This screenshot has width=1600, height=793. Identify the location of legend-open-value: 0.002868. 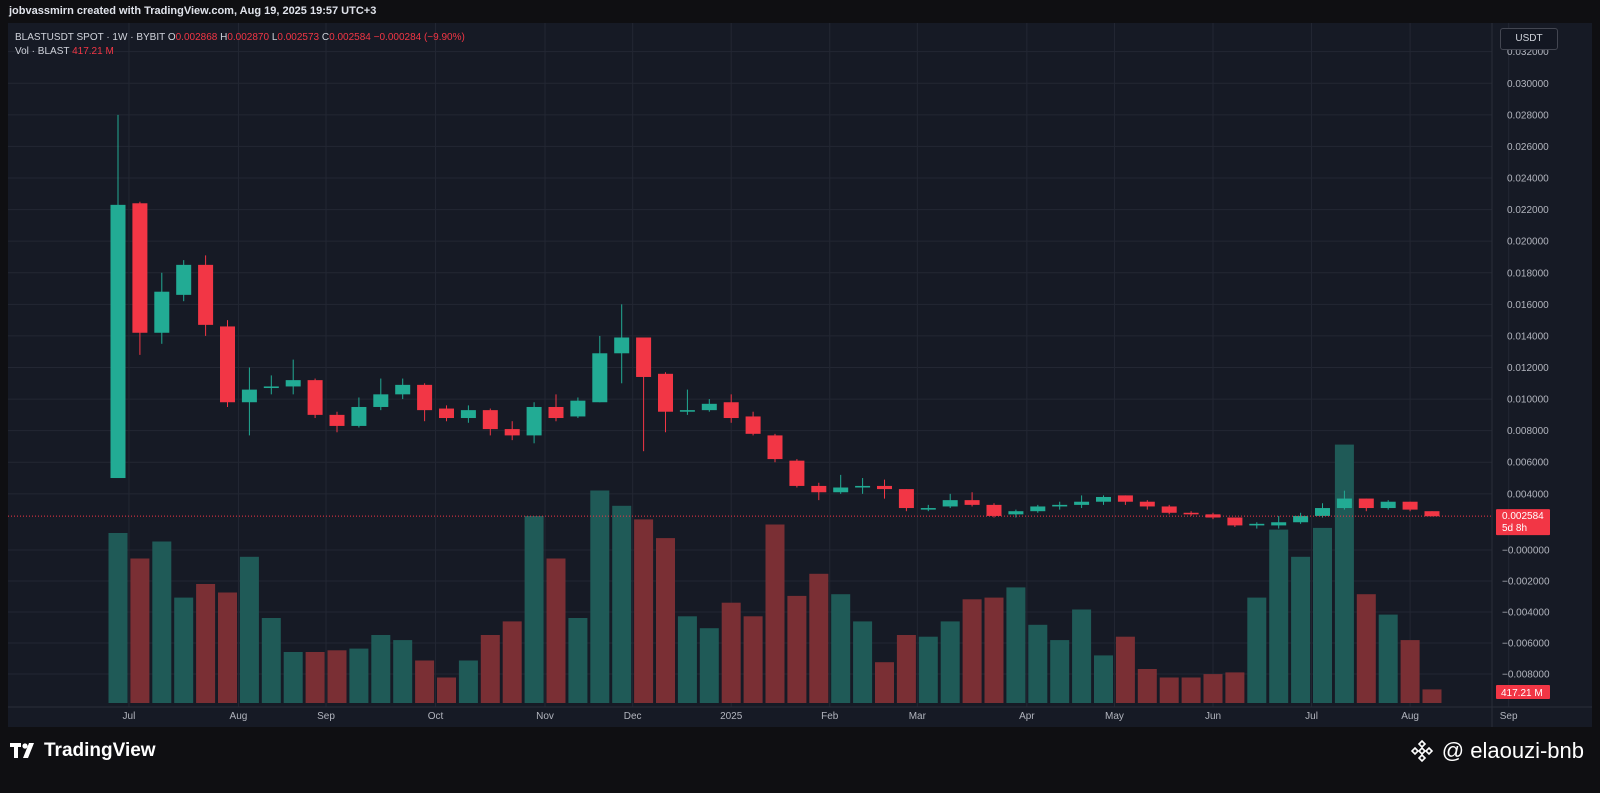
(196, 37).